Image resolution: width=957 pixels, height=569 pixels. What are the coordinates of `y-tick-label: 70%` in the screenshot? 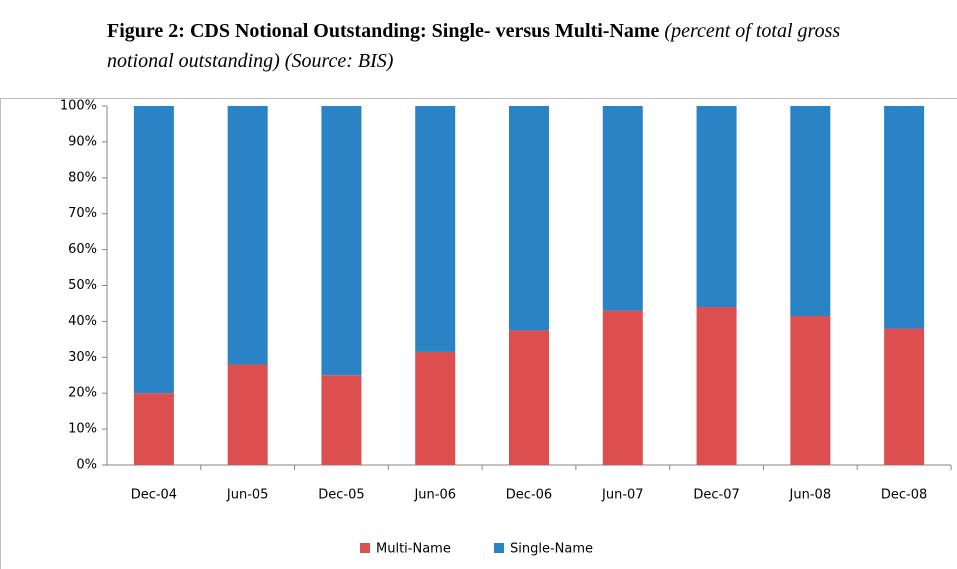 It's located at (82, 213).